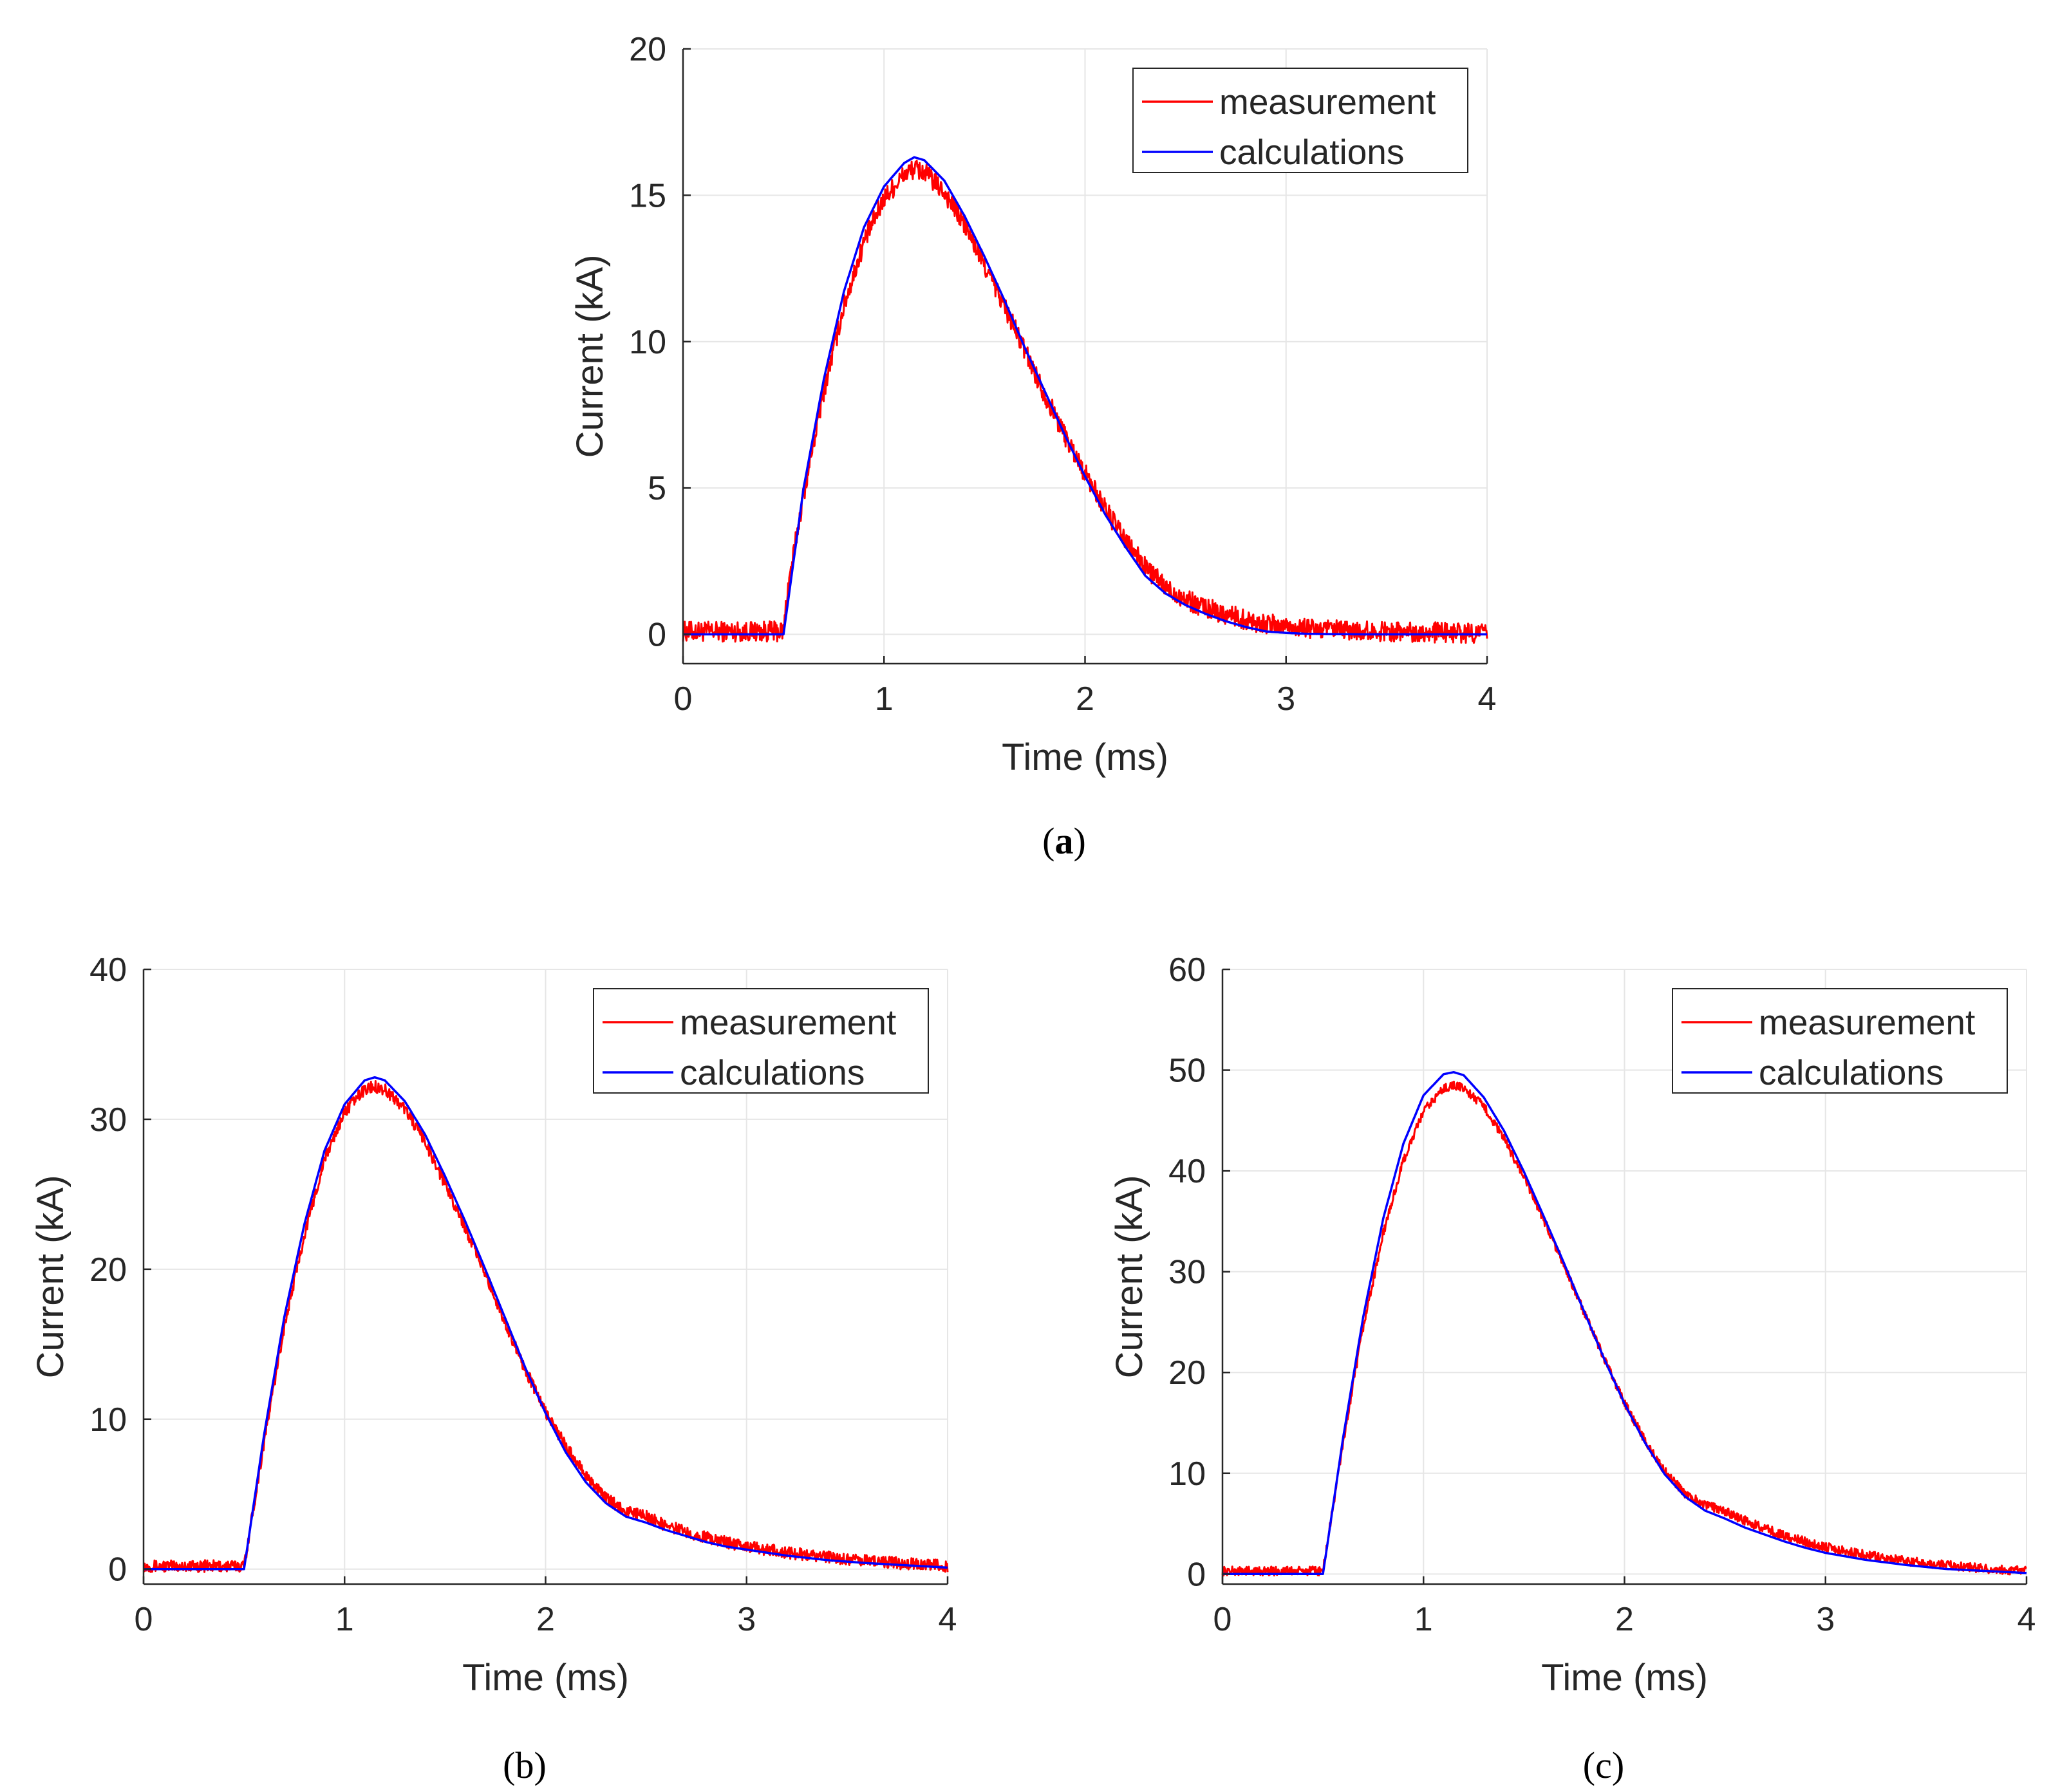 The width and height of the screenshot is (2060, 1792). I want to click on panel-caption: (a), so click(1064, 841).